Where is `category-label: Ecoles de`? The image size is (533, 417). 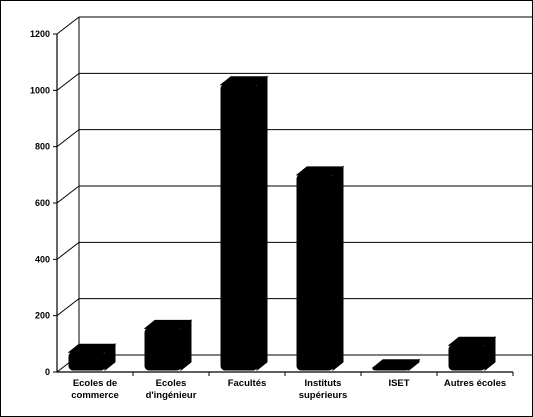 category-label: Ecoles de is located at coordinates (95, 383).